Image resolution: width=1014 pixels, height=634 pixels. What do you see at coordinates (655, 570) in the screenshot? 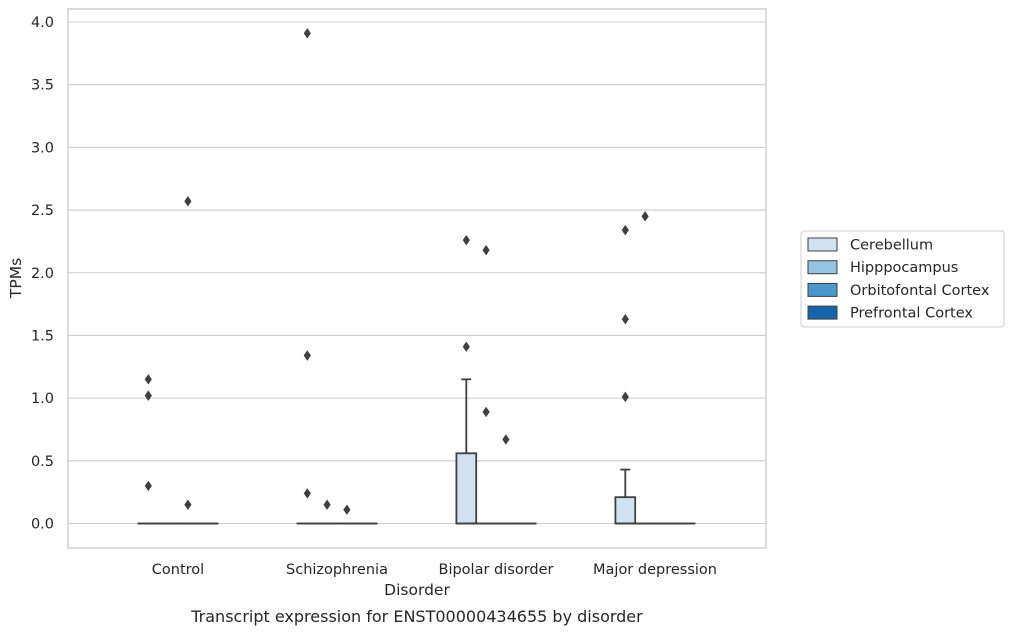
I see `x-tick-label-3: Major depression` at bounding box center [655, 570].